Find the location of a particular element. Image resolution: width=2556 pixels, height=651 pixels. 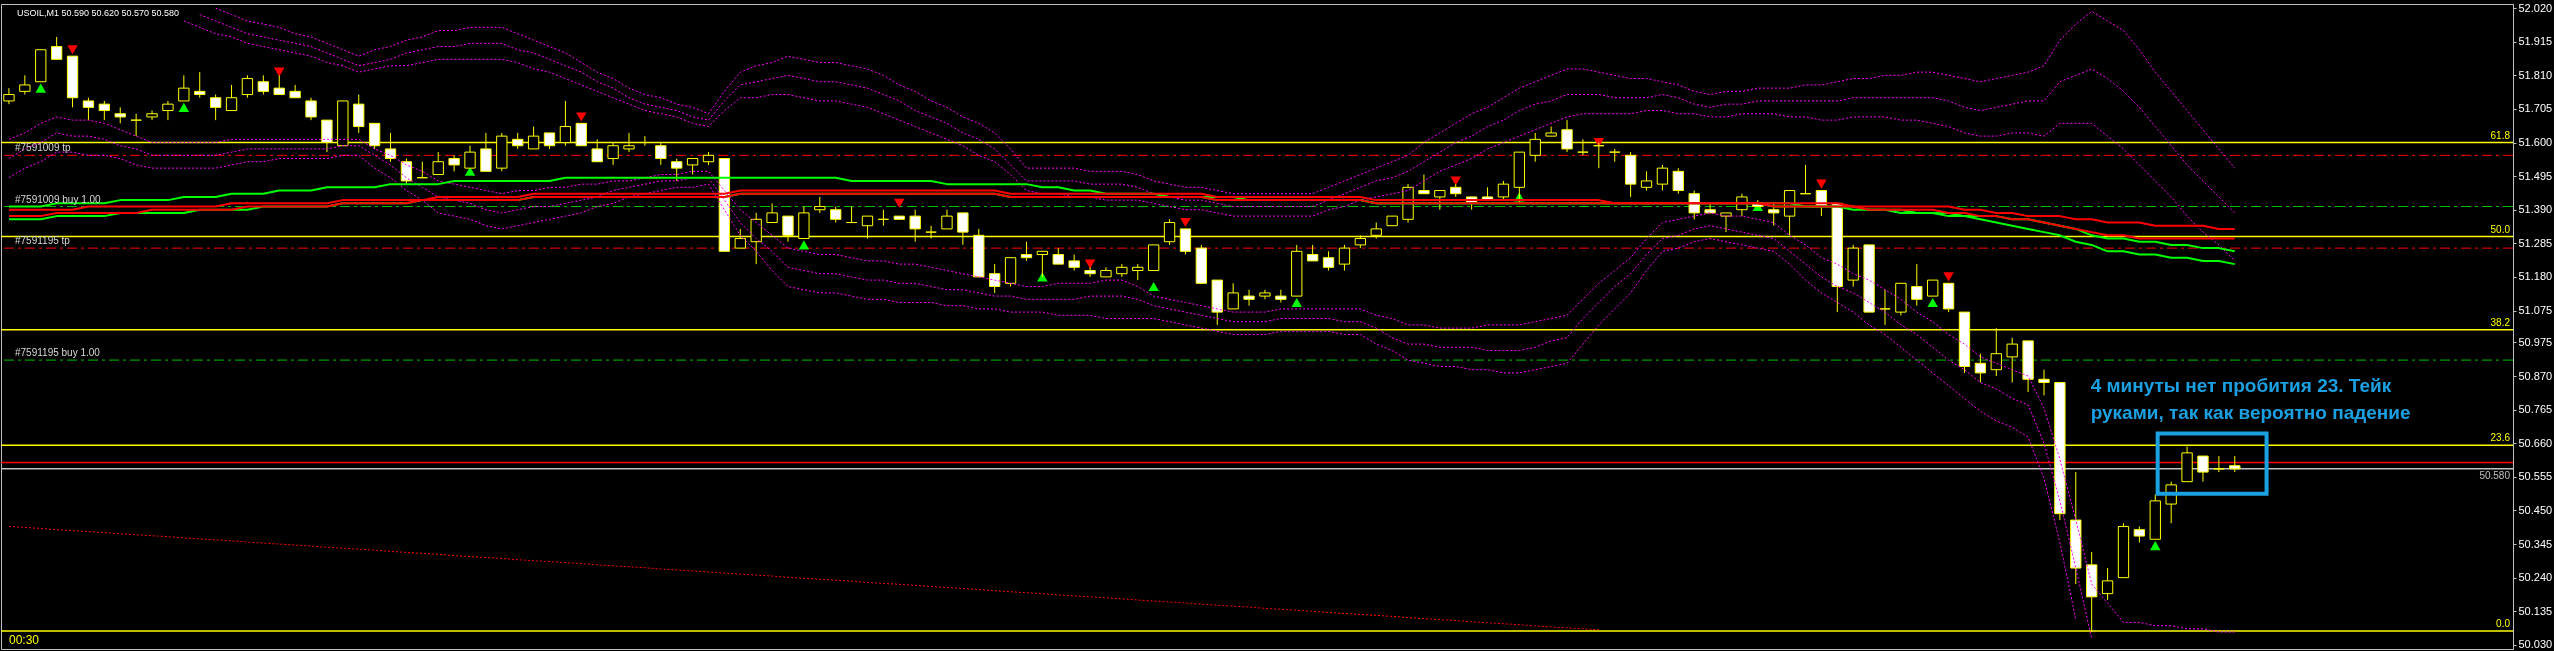

annotation: 50.0 is located at coordinates (2500, 229).